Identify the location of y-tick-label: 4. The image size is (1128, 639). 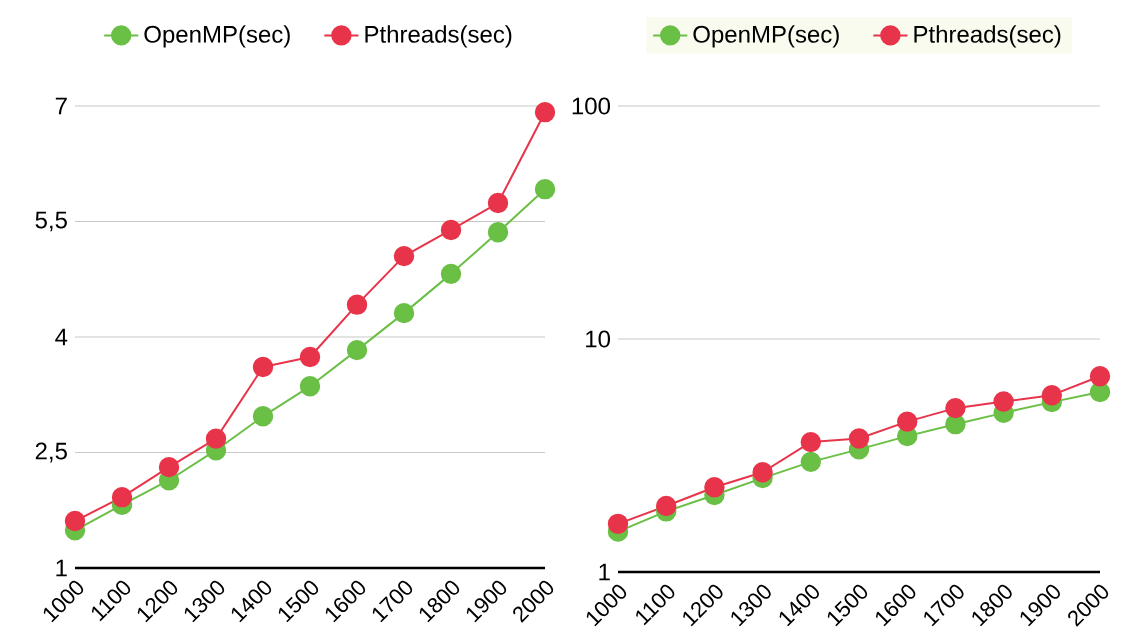
(61, 337).